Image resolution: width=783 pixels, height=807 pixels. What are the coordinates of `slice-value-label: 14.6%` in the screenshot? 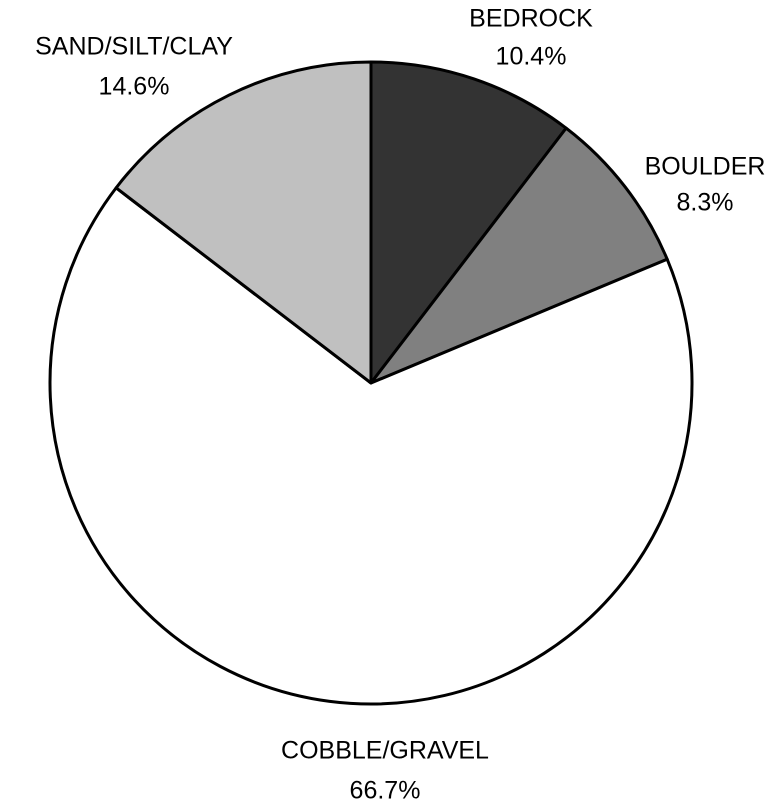 It's located at (134, 87).